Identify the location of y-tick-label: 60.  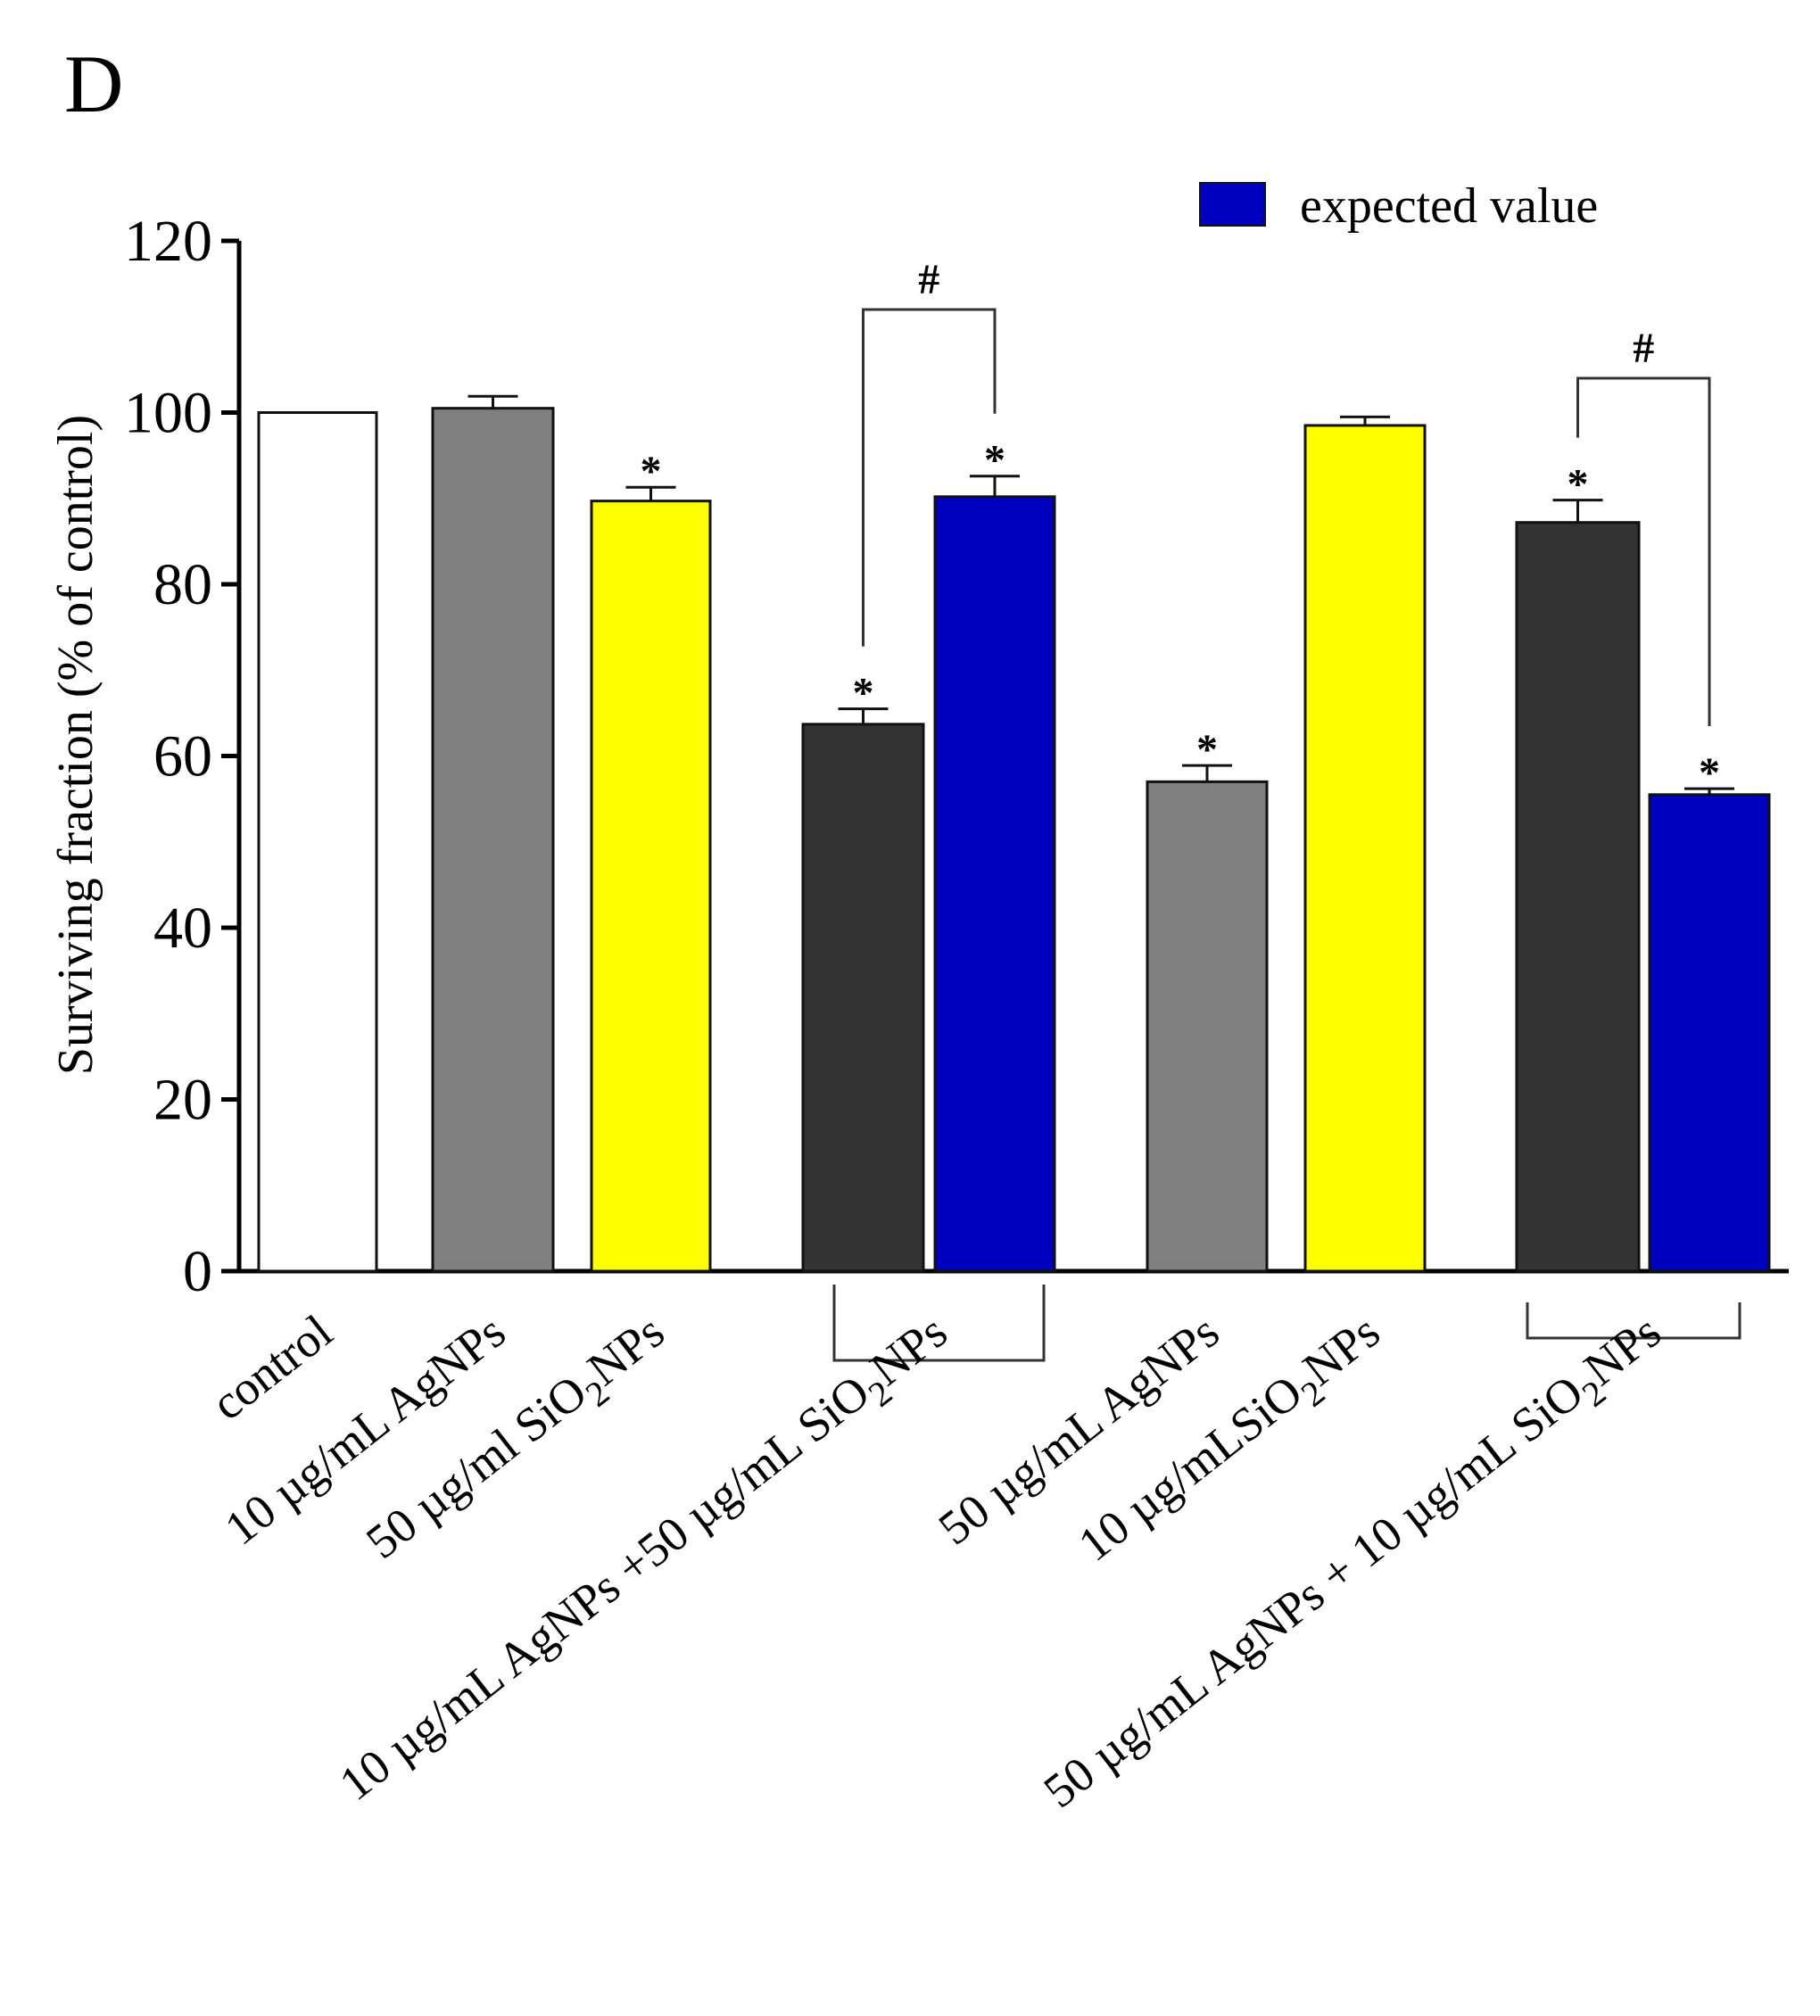
(182, 756).